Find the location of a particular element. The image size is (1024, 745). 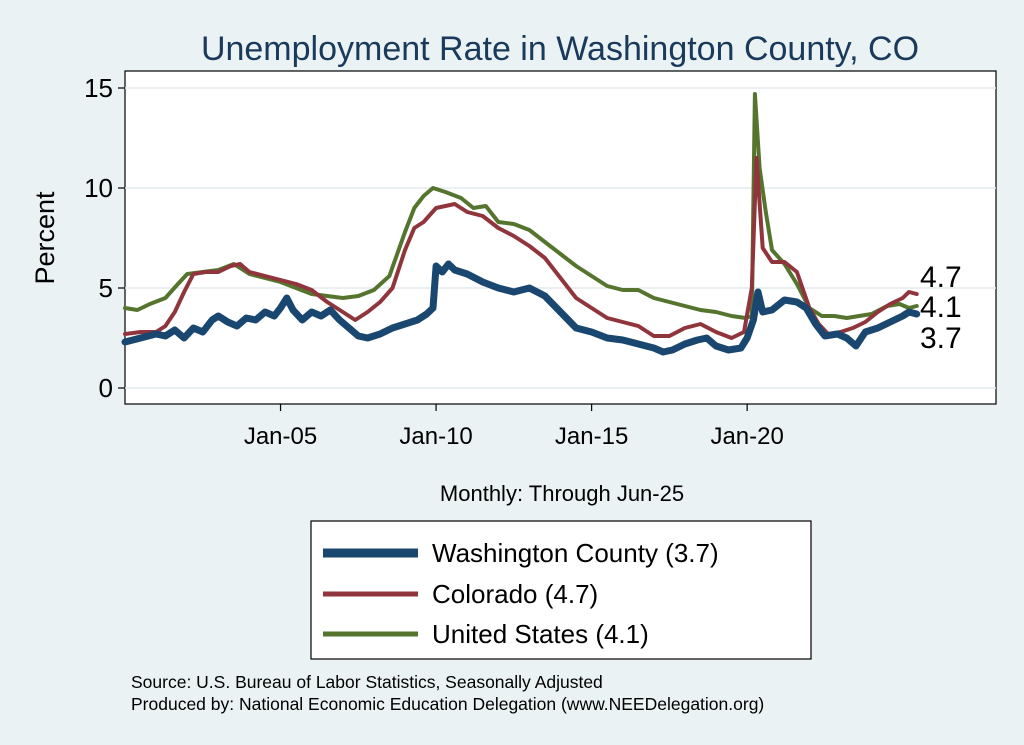

y-tick-label: 15 is located at coordinates (98, 88).